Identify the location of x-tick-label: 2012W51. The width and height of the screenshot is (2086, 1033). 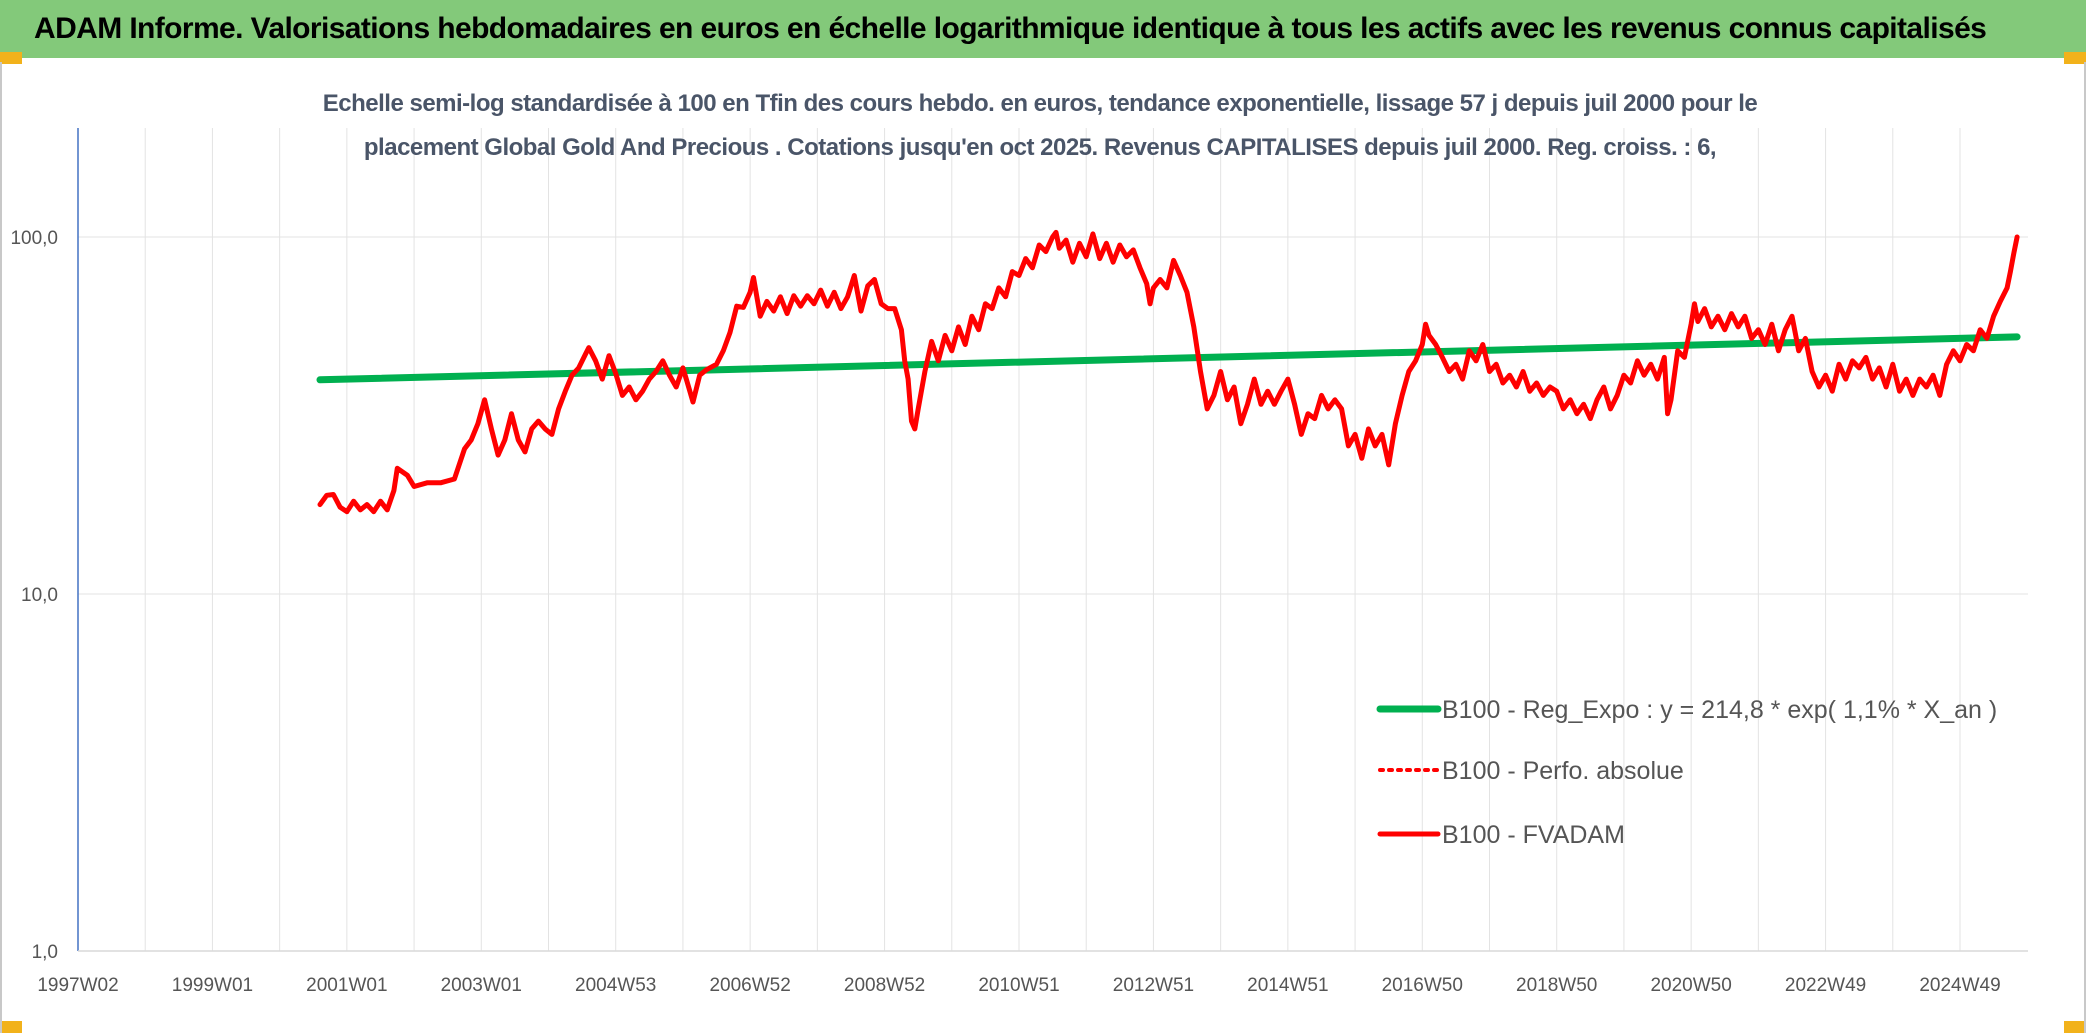
(1153, 985).